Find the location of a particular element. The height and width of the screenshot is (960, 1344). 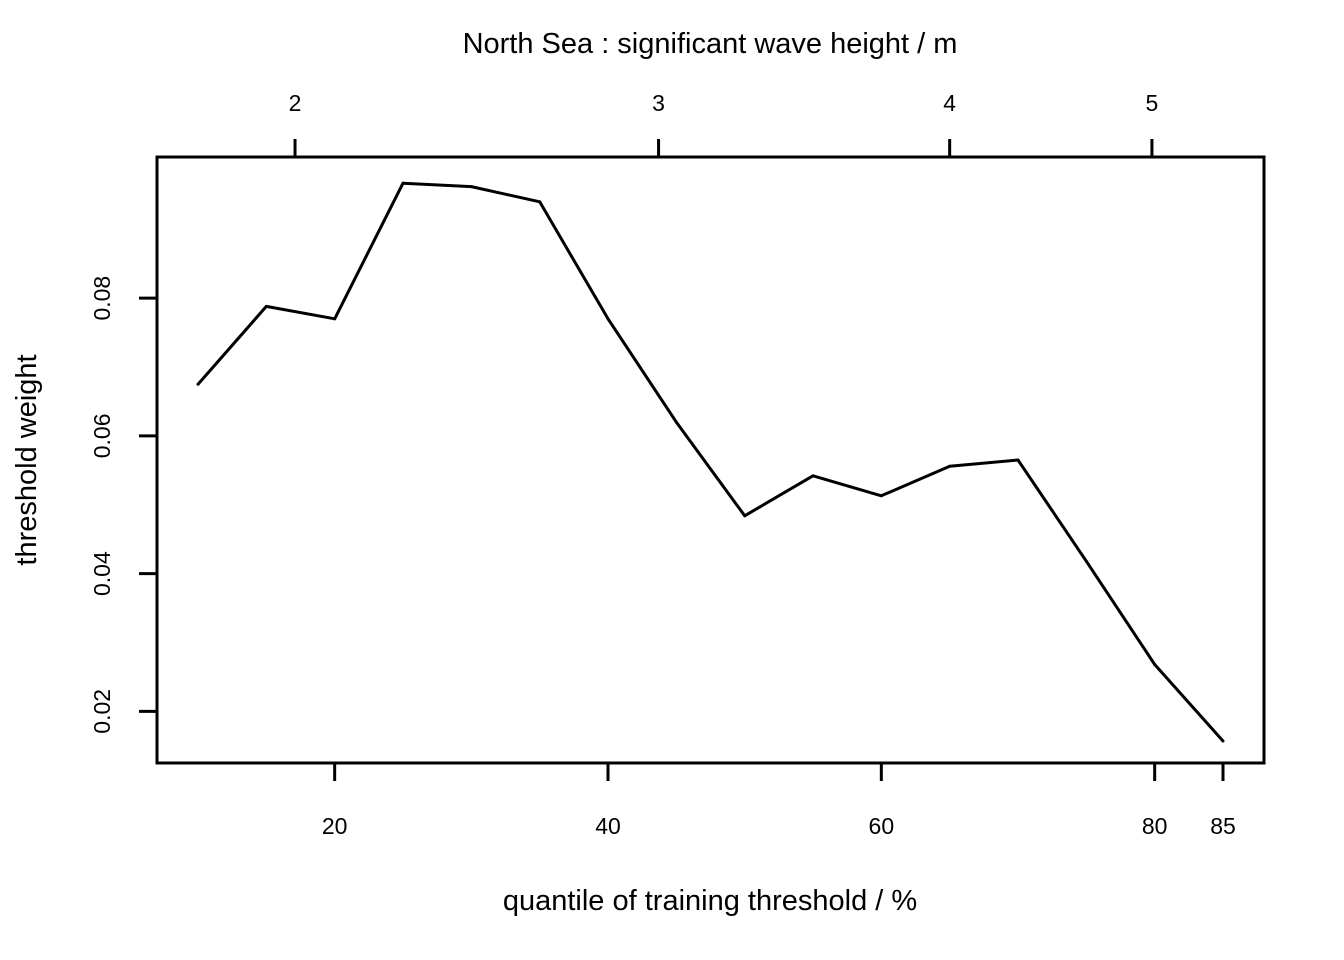

x-axis-title: quantile of training threshold / % is located at coordinates (710, 901).